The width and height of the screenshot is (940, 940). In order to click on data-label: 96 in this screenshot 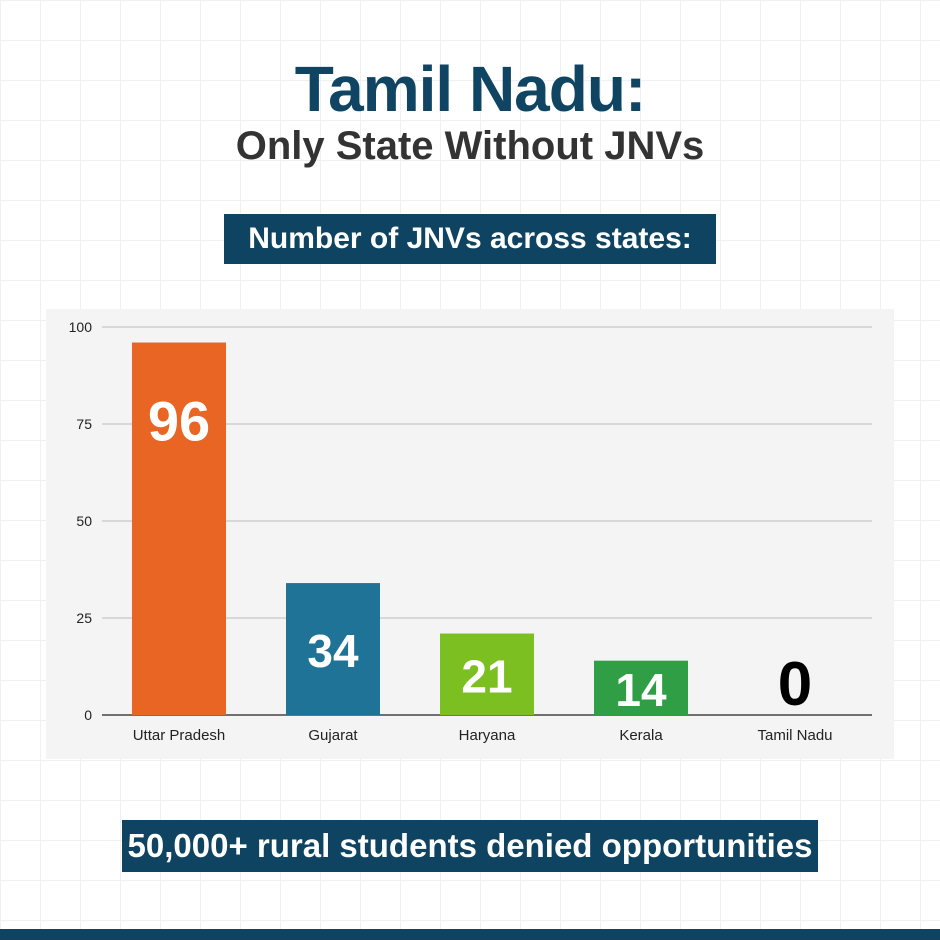, I will do `click(179, 421)`.